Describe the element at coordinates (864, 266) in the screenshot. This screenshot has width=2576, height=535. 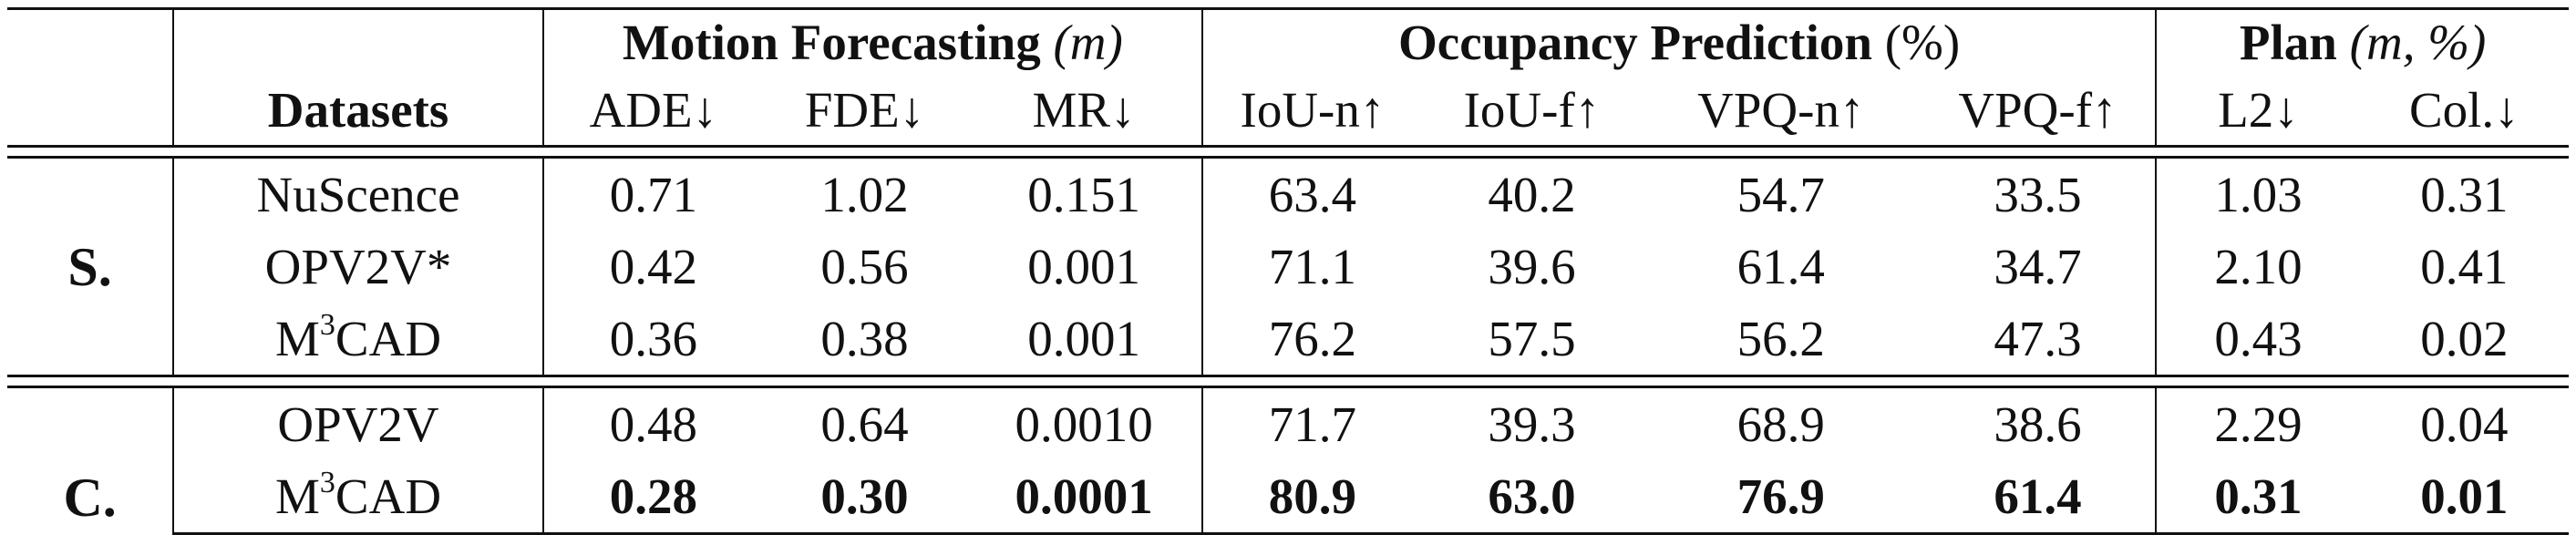
I see `table-cell: 0.56` at that location.